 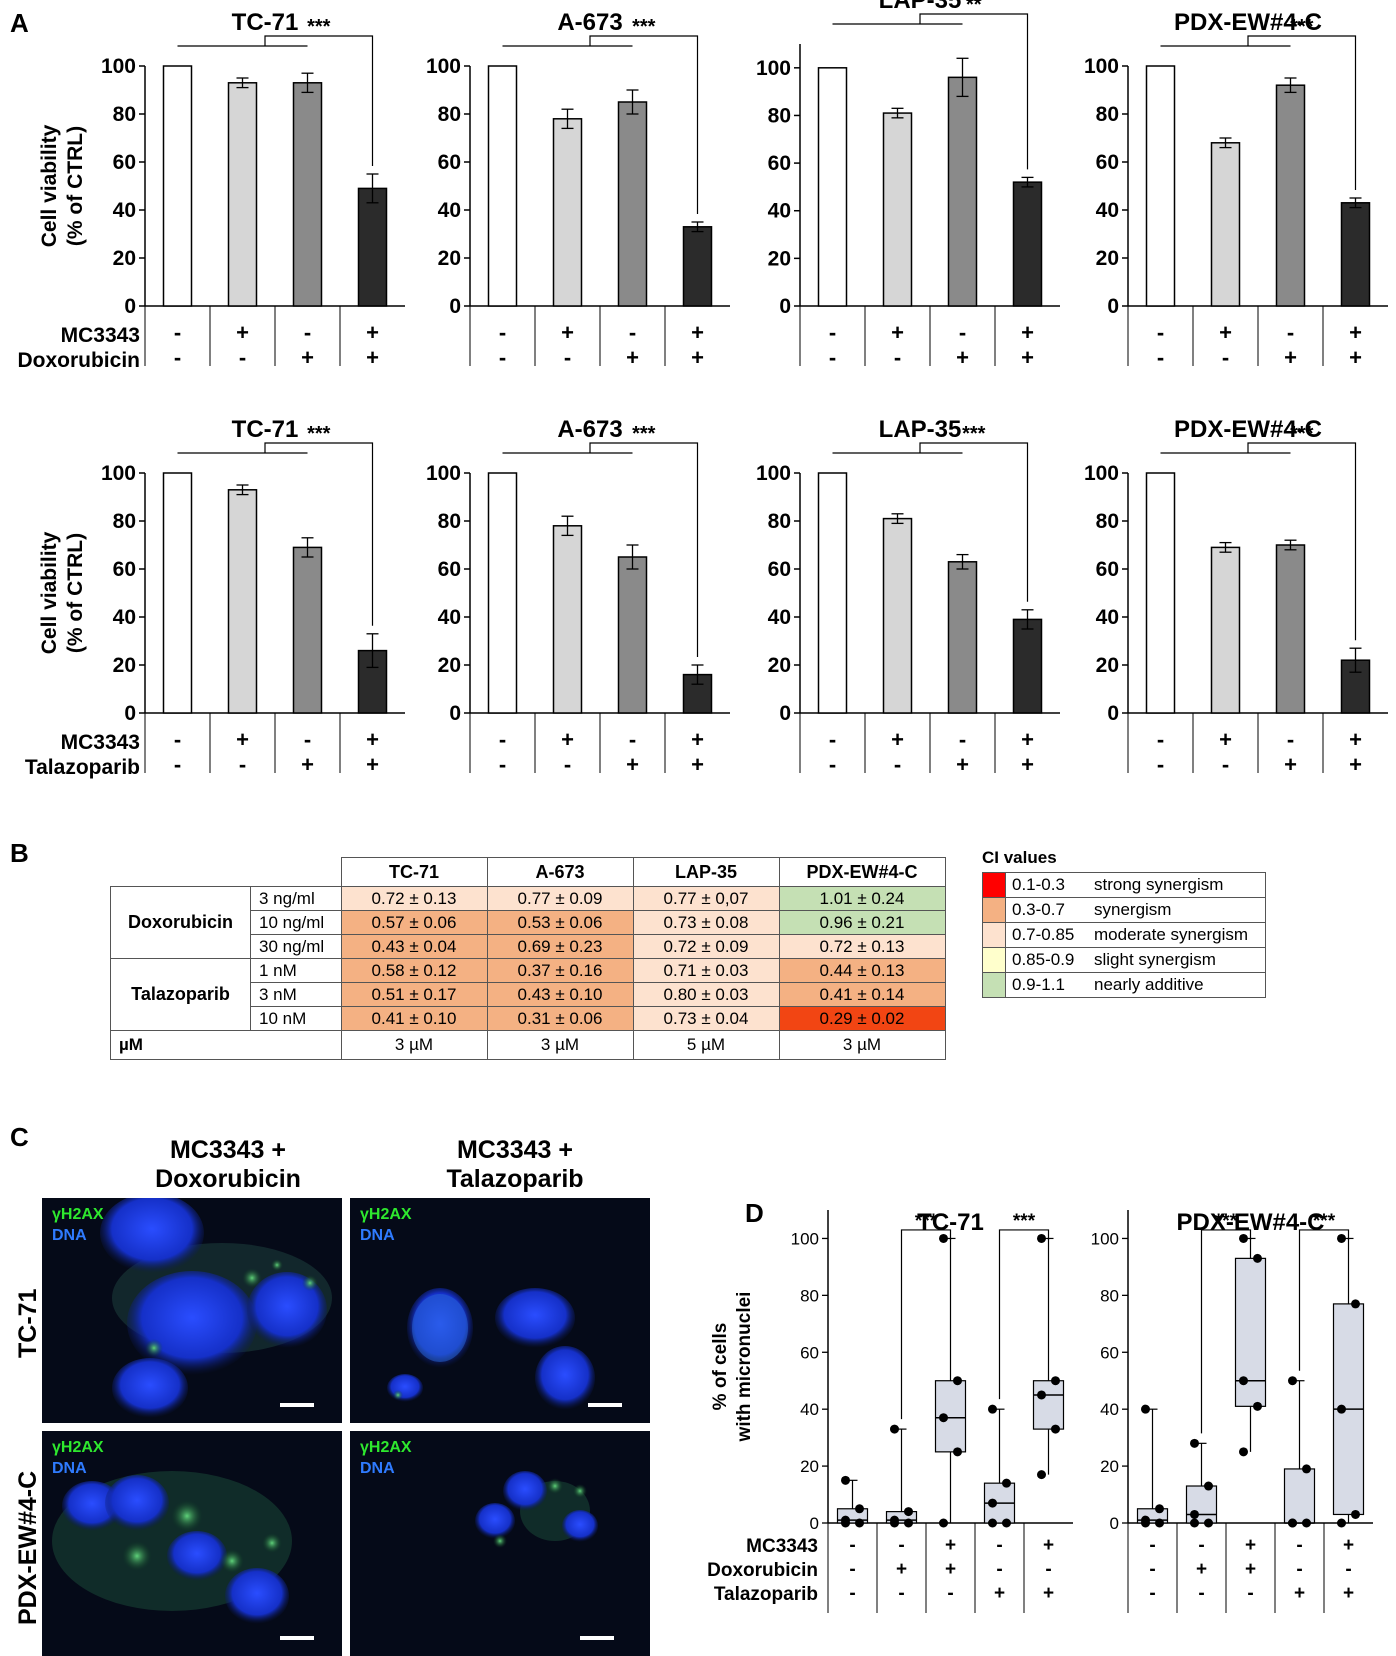 I want to click on y-axis-label: % of cells, so click(x=720, y=1367).